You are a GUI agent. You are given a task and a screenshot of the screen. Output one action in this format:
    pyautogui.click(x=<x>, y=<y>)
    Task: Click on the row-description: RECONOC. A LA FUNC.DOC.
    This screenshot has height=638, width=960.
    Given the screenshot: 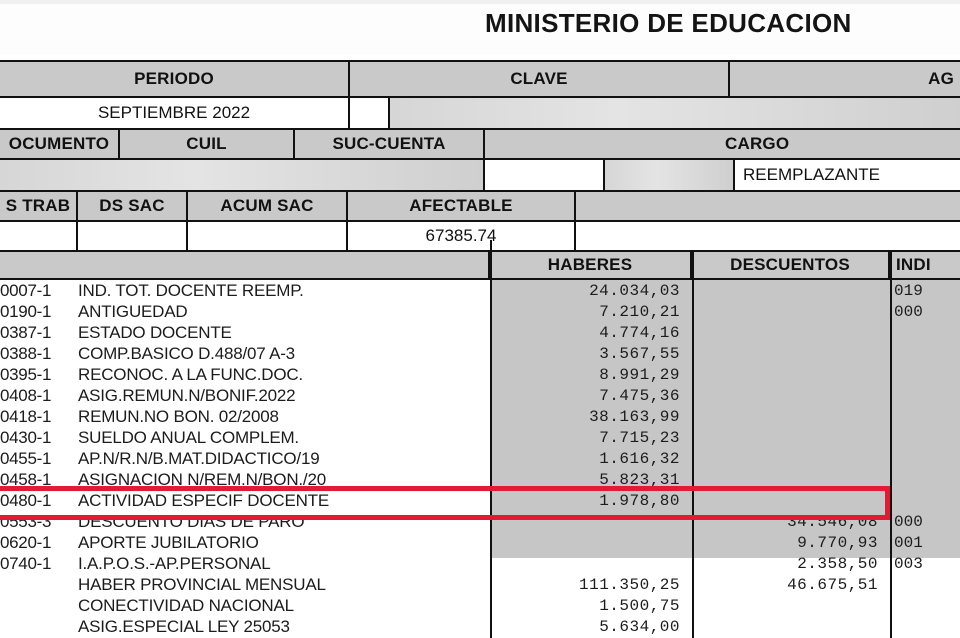 What is the action you would take?
    pyautogui.click(x=190, y=374)
    